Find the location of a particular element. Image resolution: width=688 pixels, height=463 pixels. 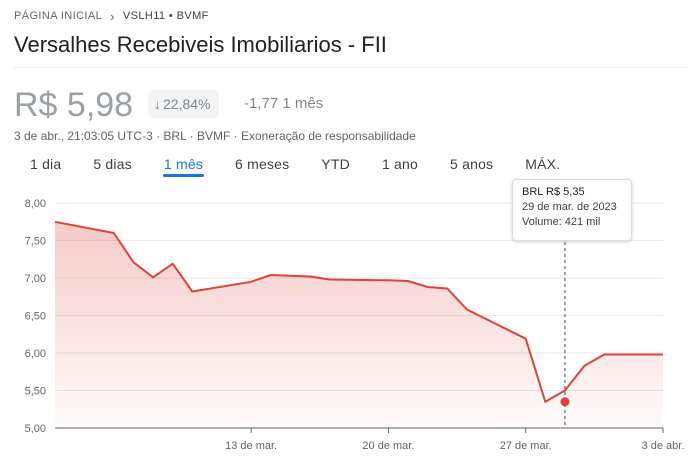

y-tick-label: 7,00 is located at coordinates (35, 279).